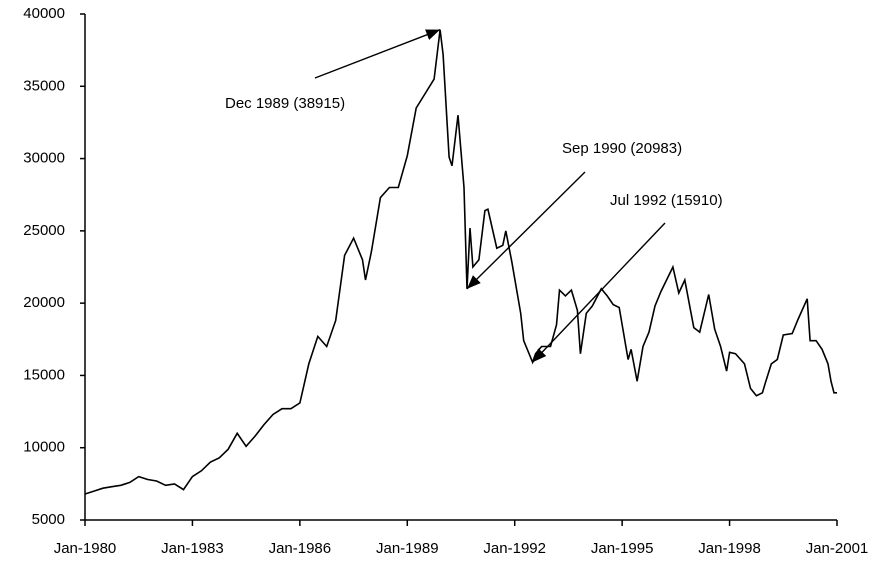 Image resolution: width=879 pixels, height=561 pixels. I want to click on y-tick-label: 40000, so click(44, 13).